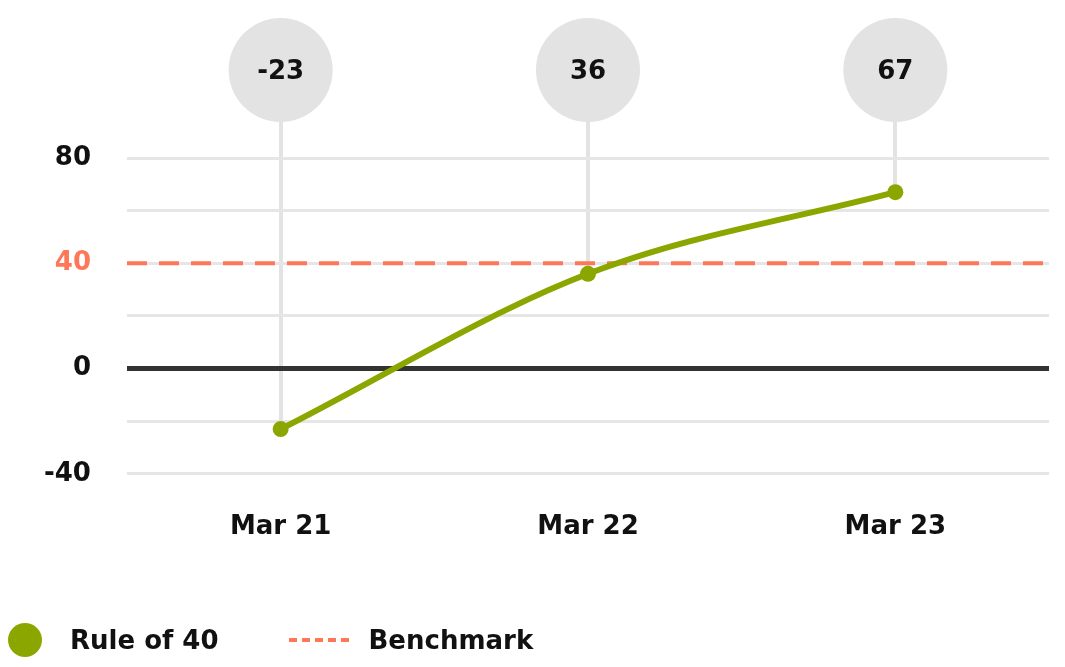 The height and width of the screenshot is (667, 1065). I want to click on data-label: 67, so click(895, 69).